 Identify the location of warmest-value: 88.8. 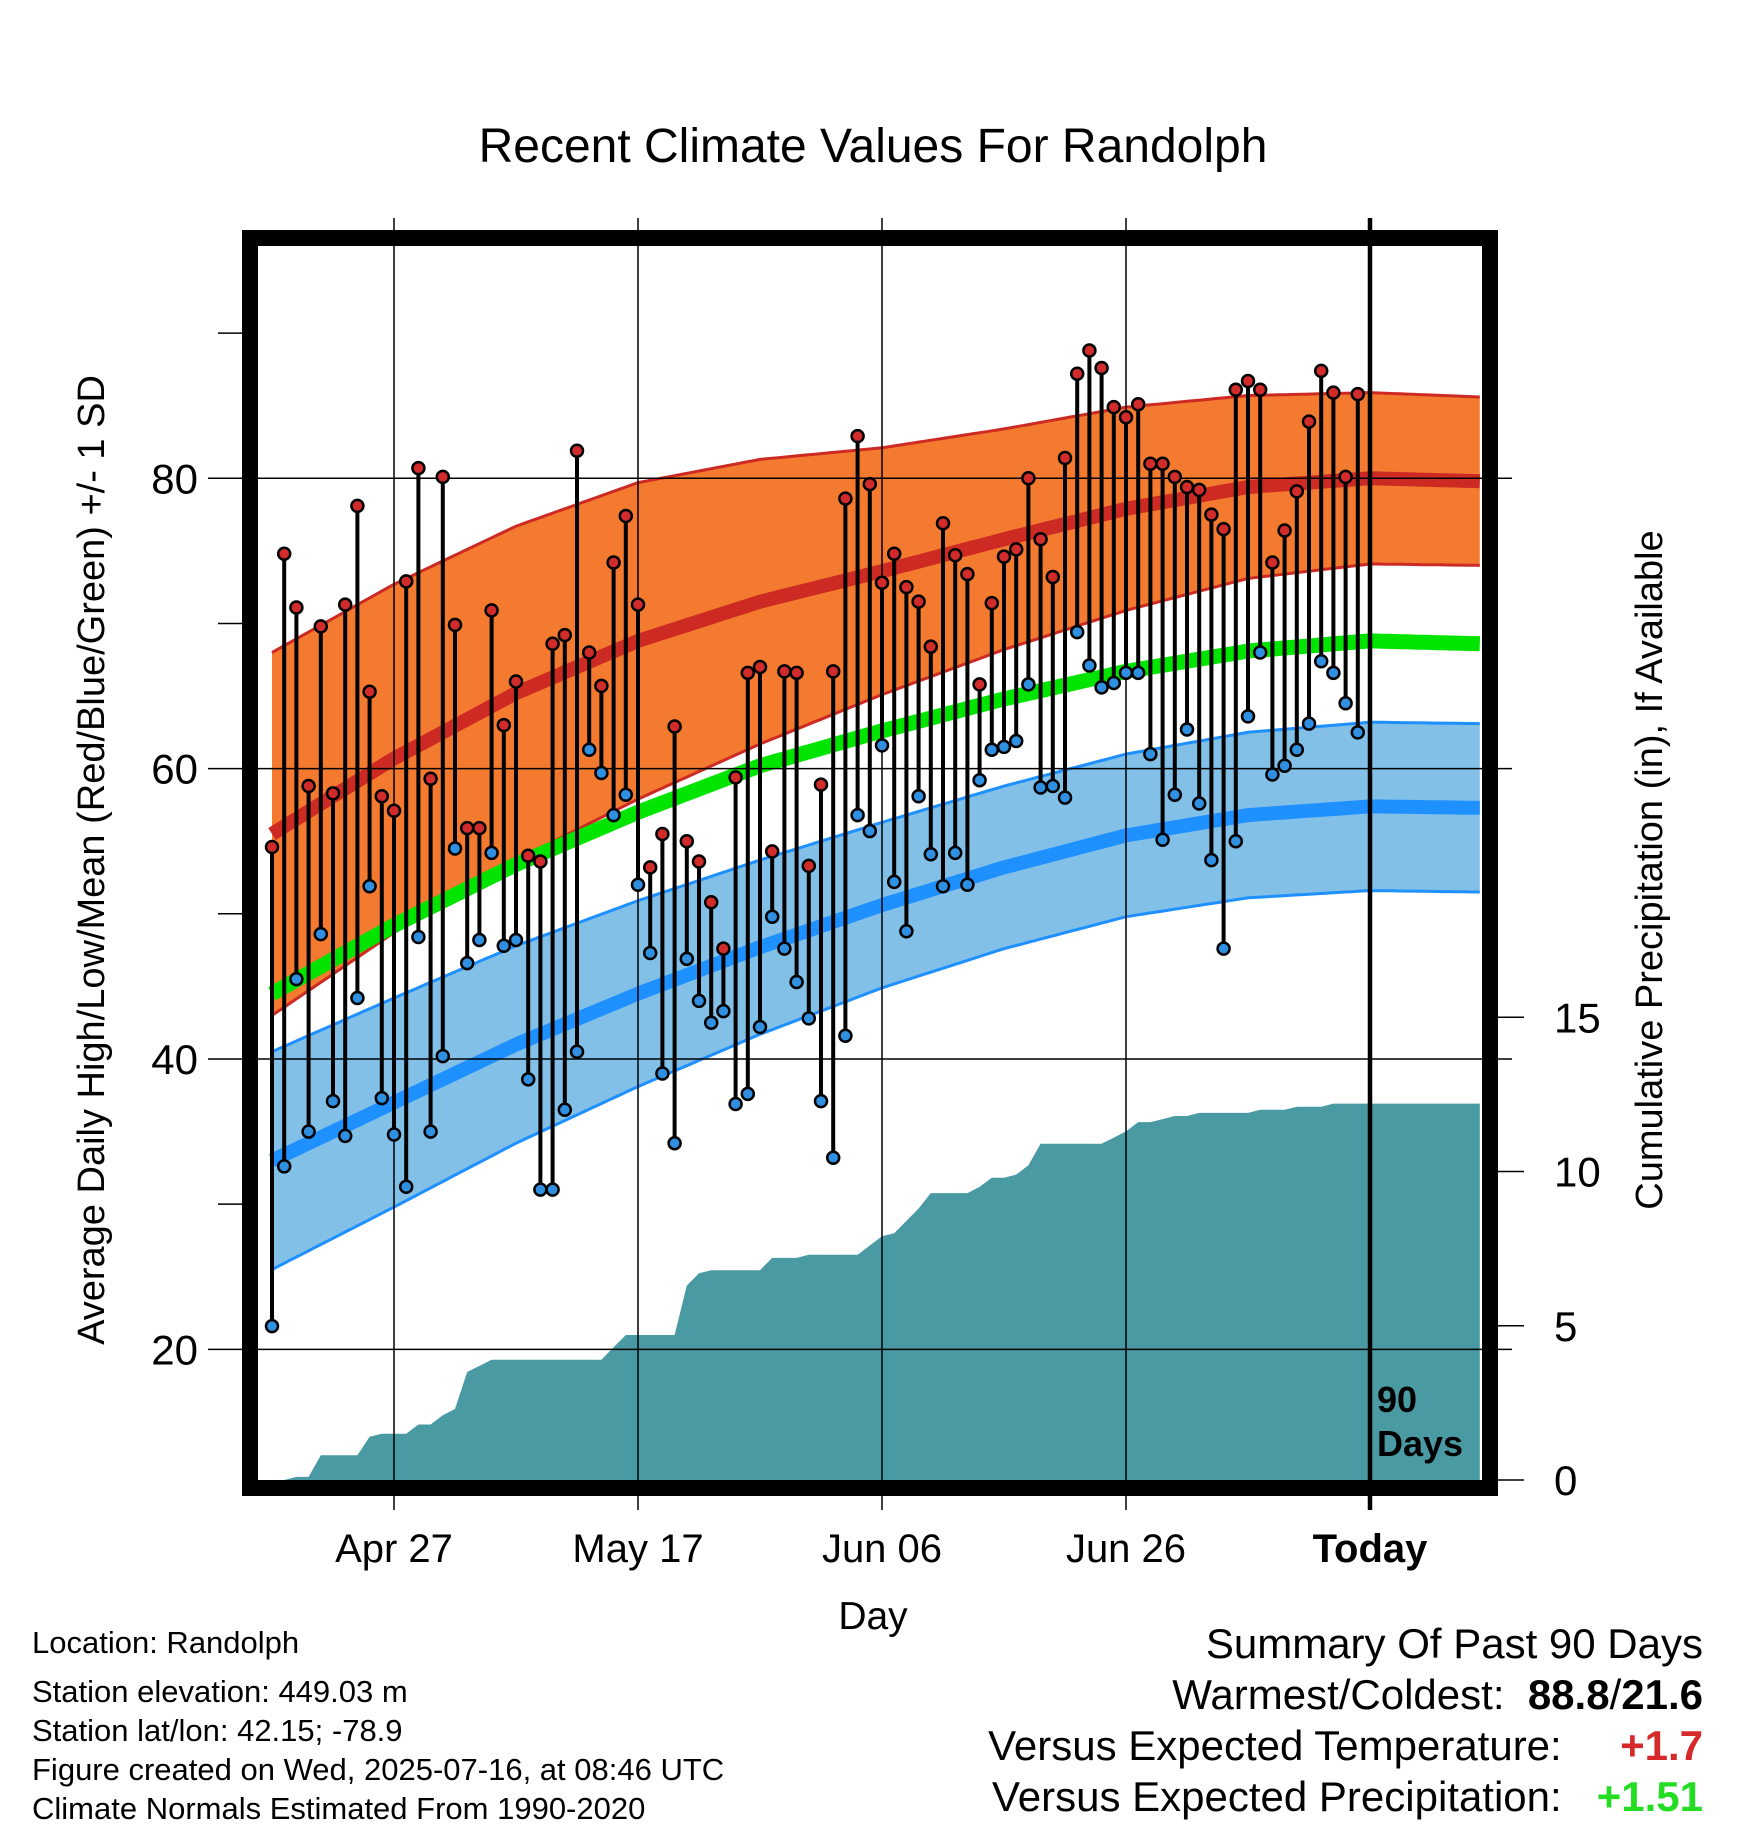
(1568, 1694).